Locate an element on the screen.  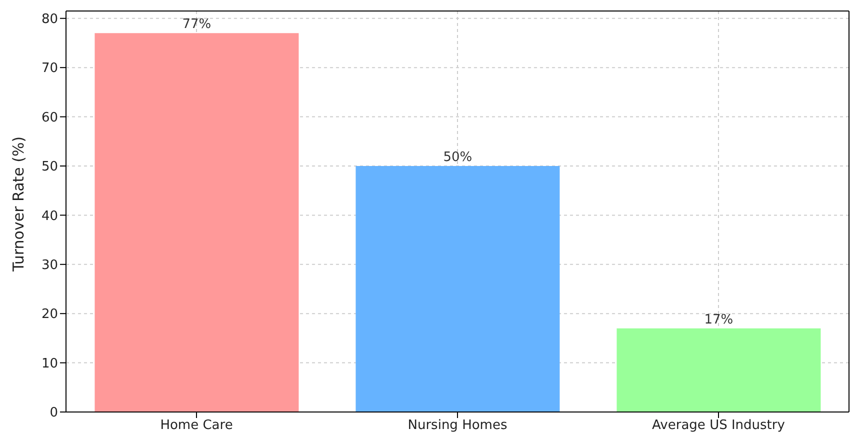
y-tick-label: 70 is located at coordinates (49, 68).